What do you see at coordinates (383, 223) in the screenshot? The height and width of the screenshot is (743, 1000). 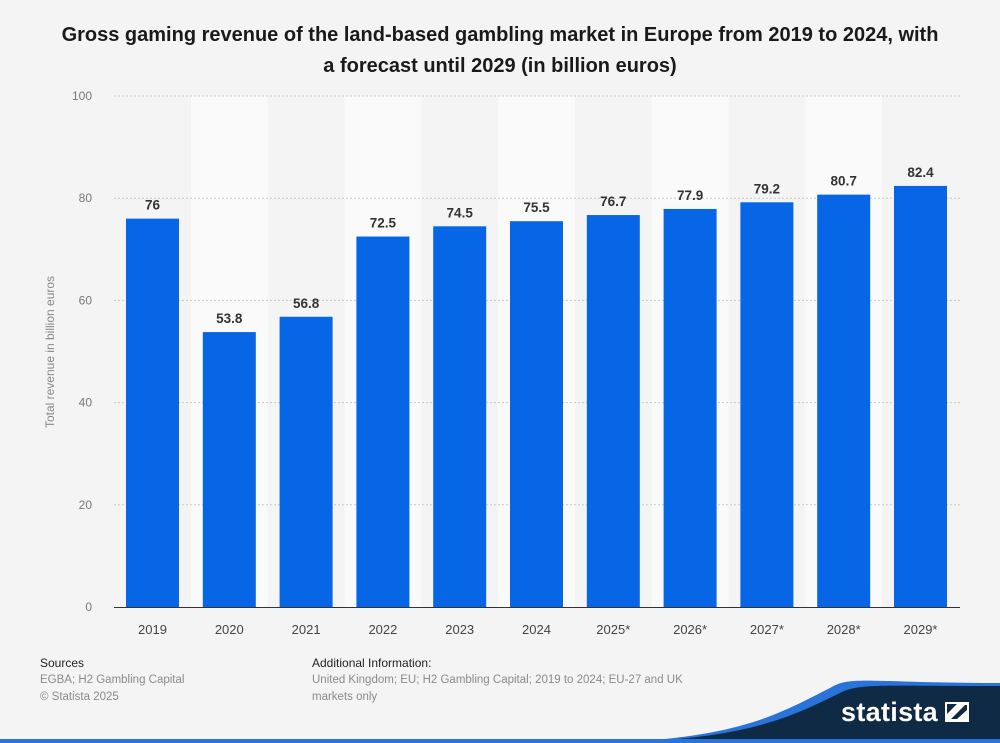 I see `data-label: 72.5` at bounding box center [383, 223].